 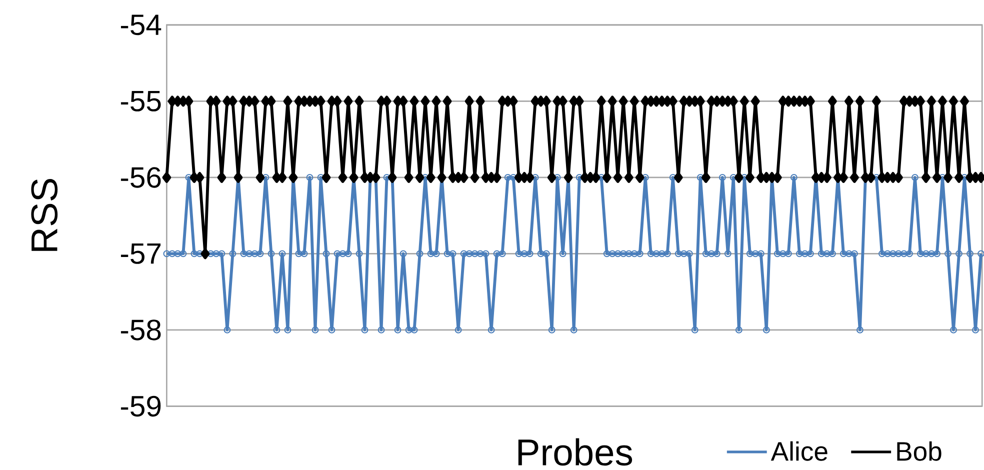 I want to click on y-axis-title: RSS, so click(x=44, y=214).